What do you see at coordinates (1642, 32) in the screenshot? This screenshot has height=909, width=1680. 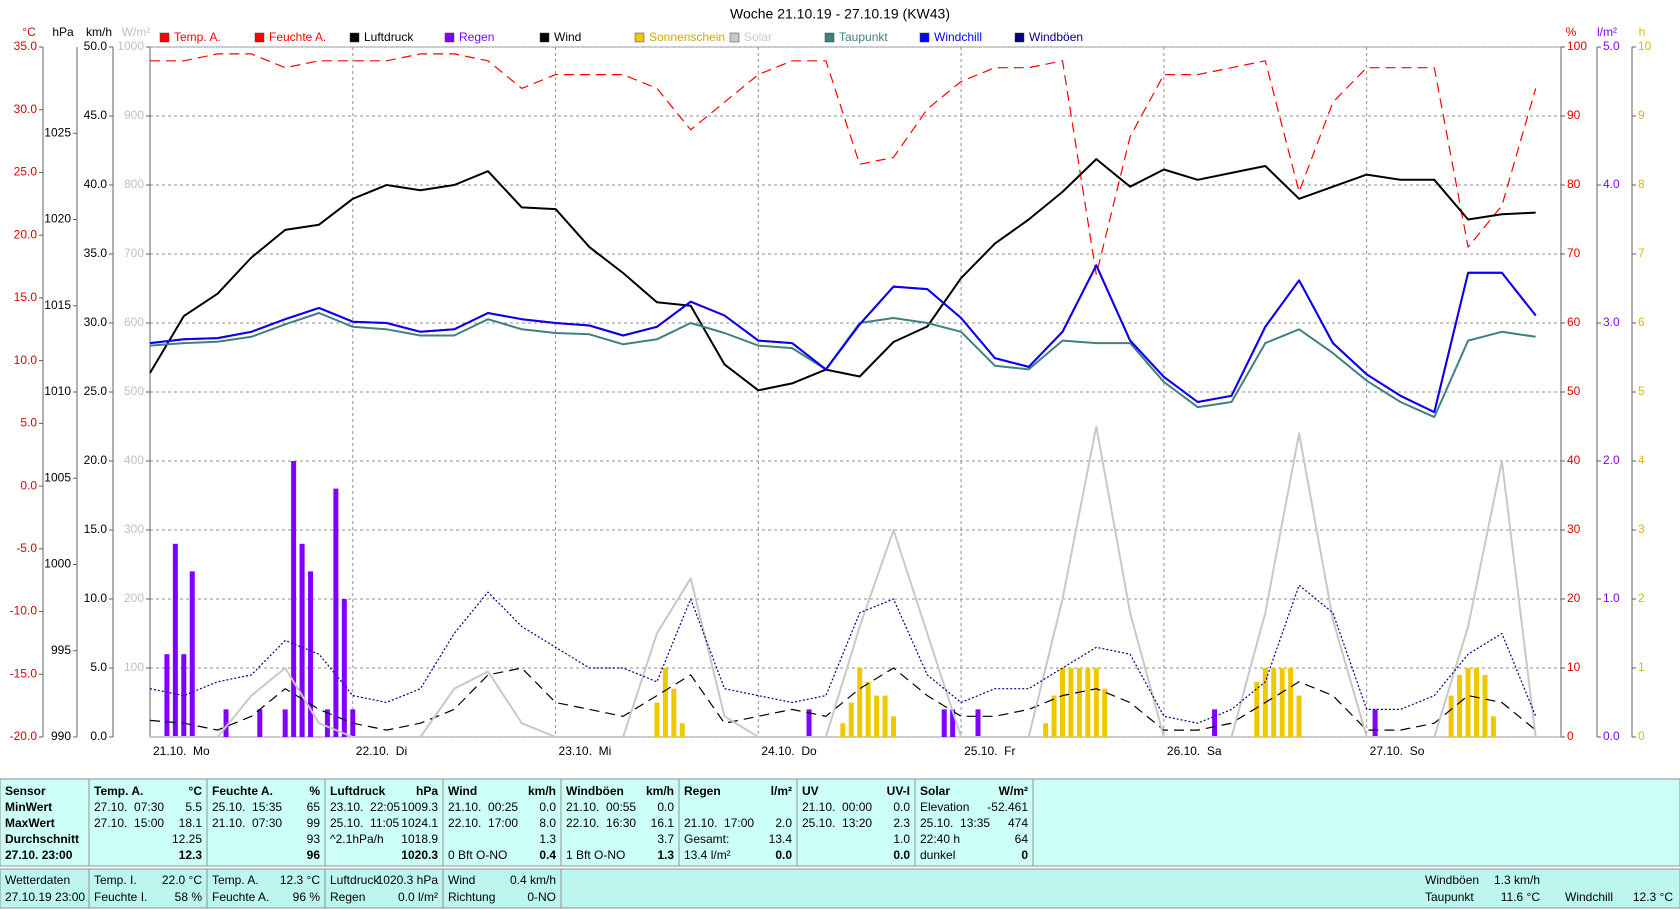 I see `axis-title: h` at bounding box center [1642, 32].